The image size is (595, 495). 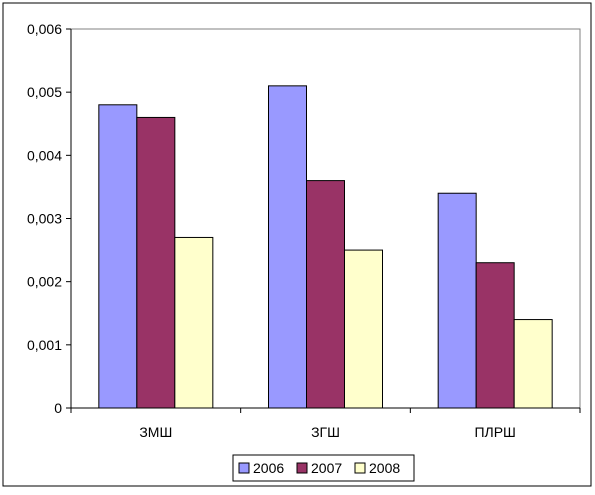 What do you see at coordinates (44, 155) in the screenshot?
I see `y-tick-label: 0,004` at bounding box center [44, 155].